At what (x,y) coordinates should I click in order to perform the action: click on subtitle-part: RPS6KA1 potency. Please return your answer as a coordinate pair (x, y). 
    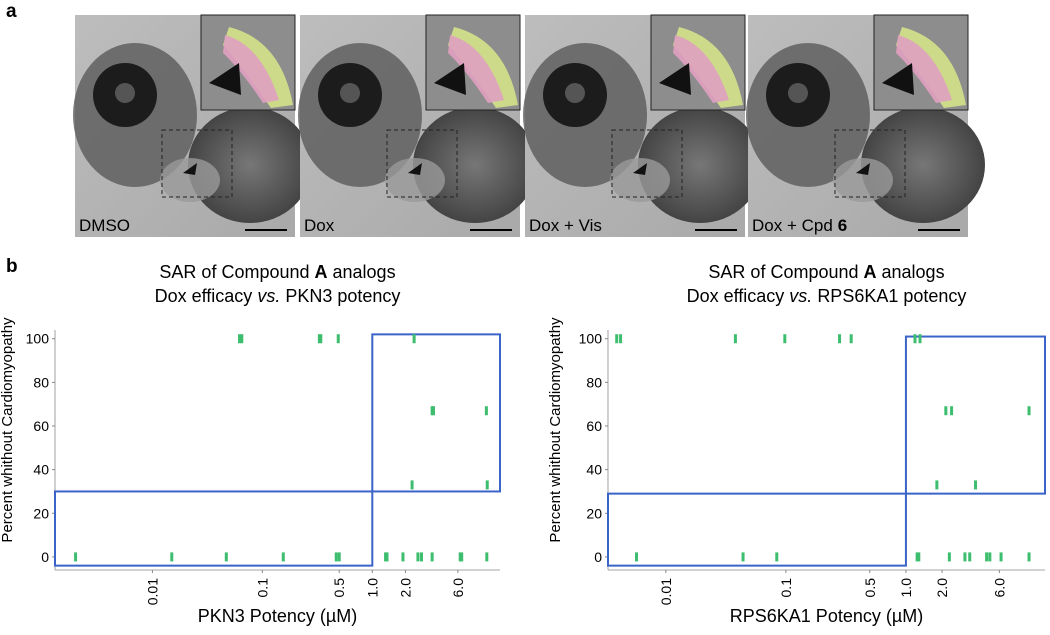
    Looking at the image, I should click on (891, 296).